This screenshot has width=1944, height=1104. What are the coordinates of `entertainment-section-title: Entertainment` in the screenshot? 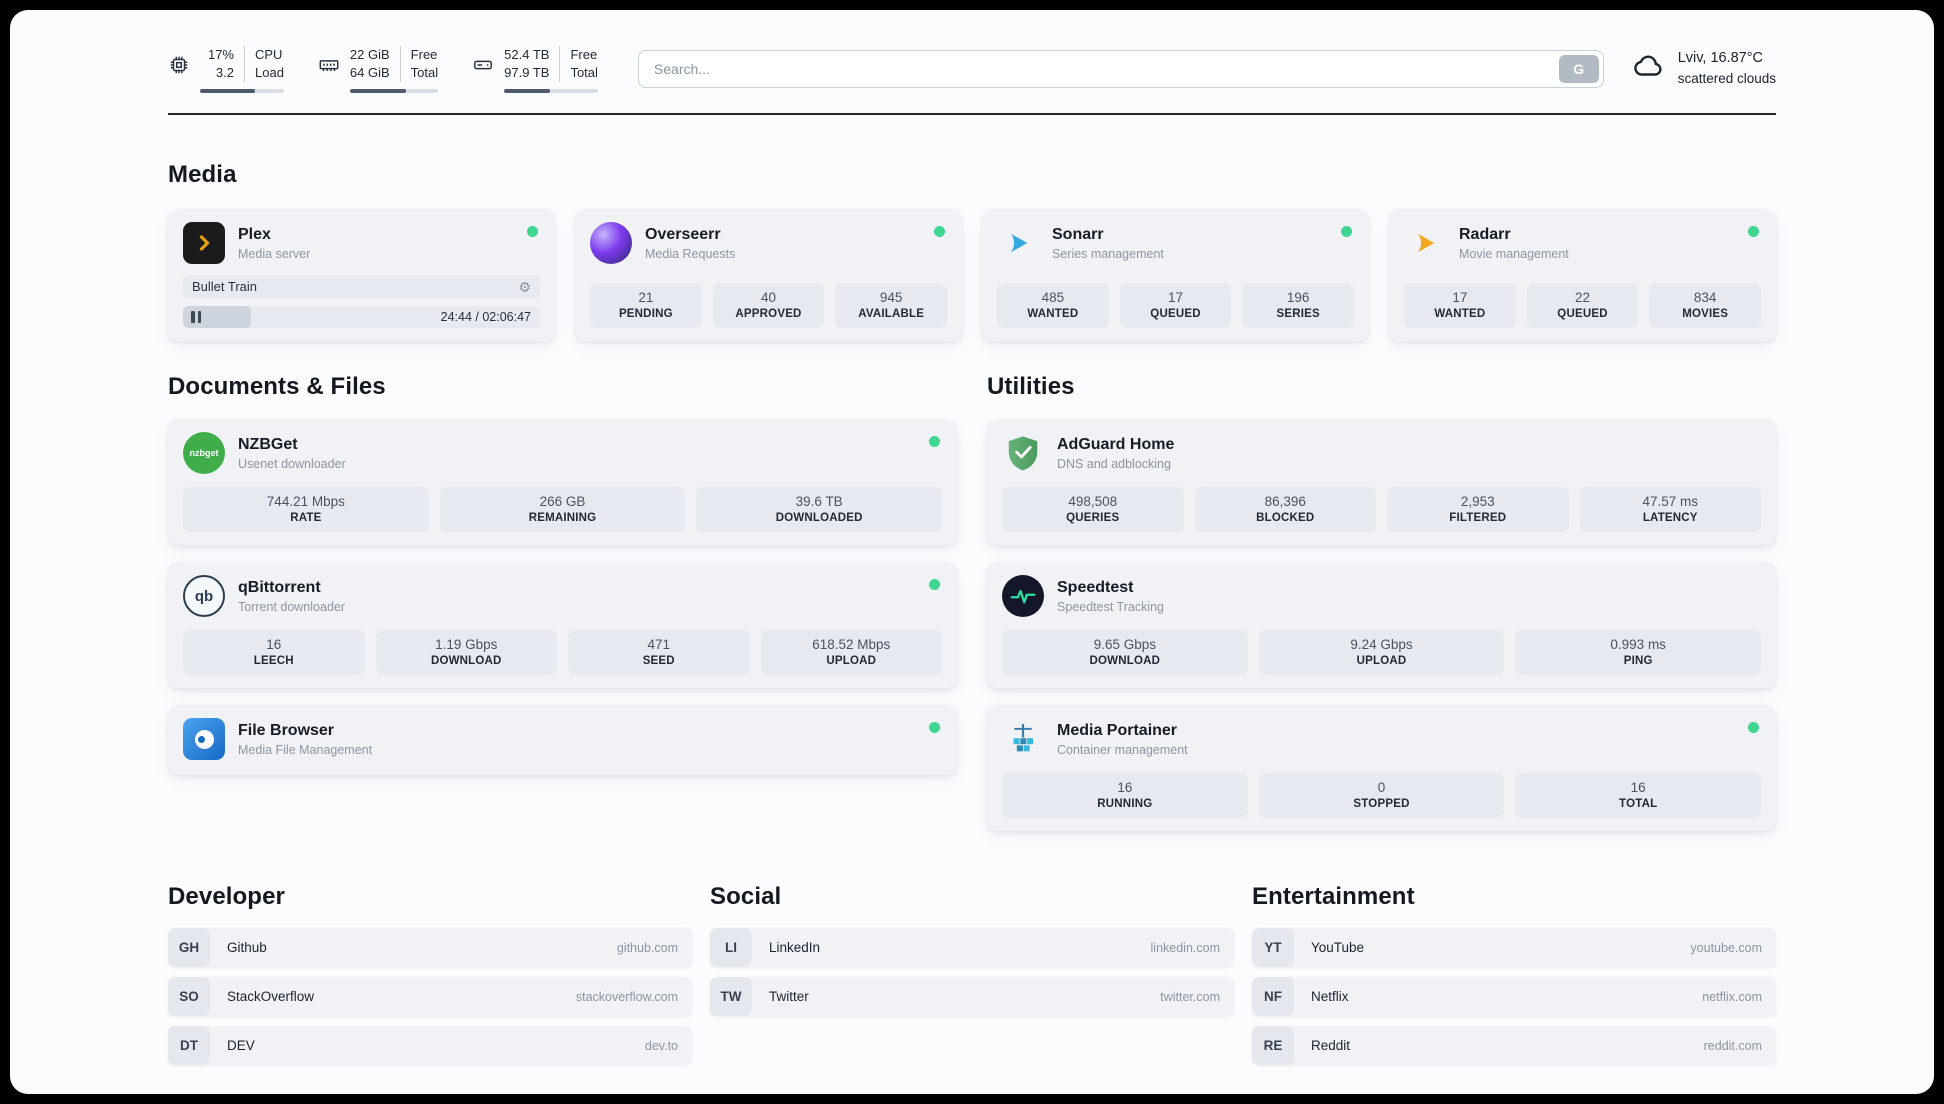 It's located at (1333, 897).